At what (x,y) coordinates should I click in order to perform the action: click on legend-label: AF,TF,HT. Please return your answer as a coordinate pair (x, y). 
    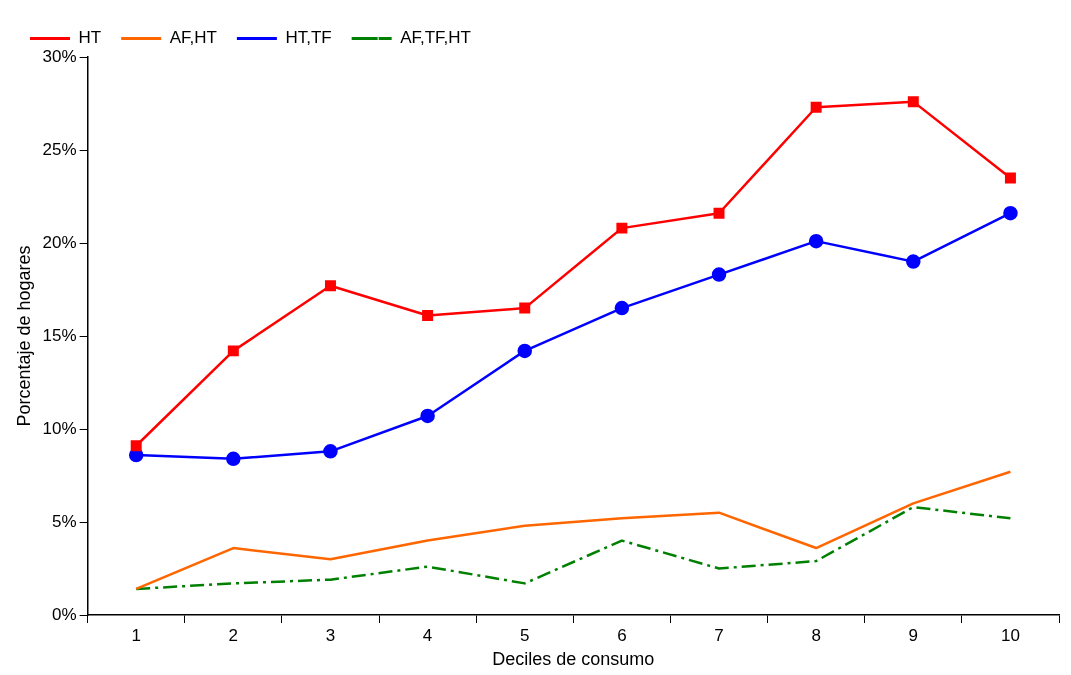
    Looking at the image, I should click on (435, 38).